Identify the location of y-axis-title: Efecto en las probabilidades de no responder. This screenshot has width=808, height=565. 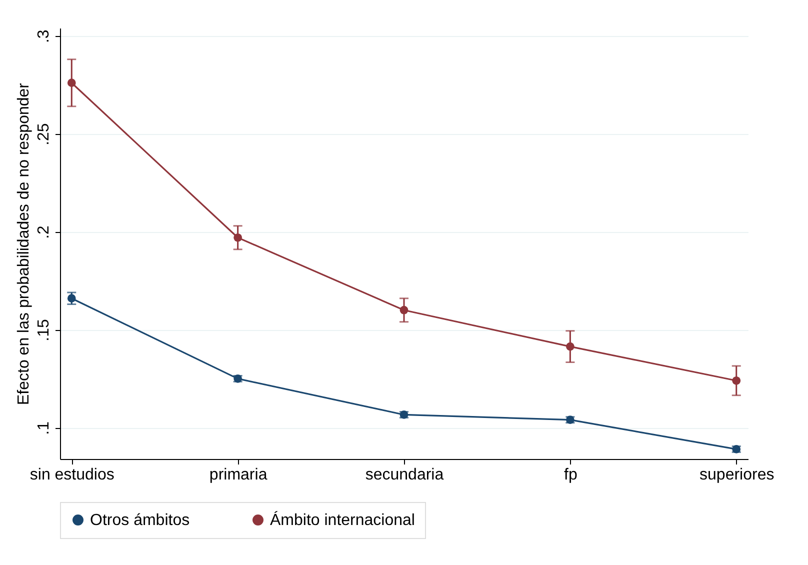
(24, 243).